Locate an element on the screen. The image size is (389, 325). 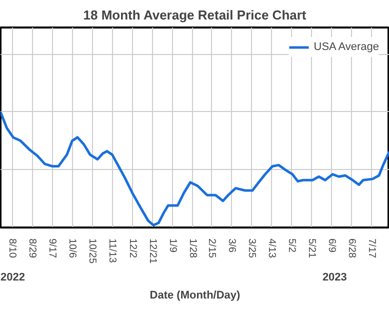
x-tick-label: 10/25 is located at coordinates (92, 251).